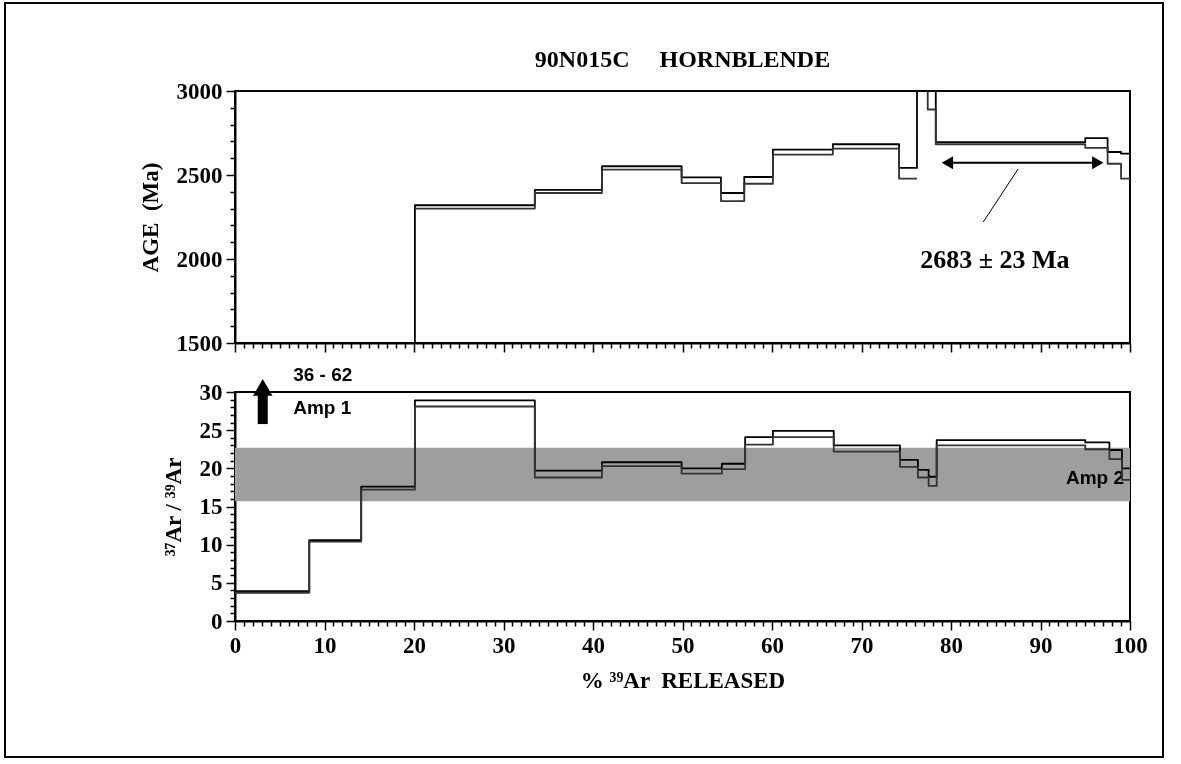  Describe the element at coordinates (504, 645) in the screenshot. I see `x-tick-label: 30` at that location.